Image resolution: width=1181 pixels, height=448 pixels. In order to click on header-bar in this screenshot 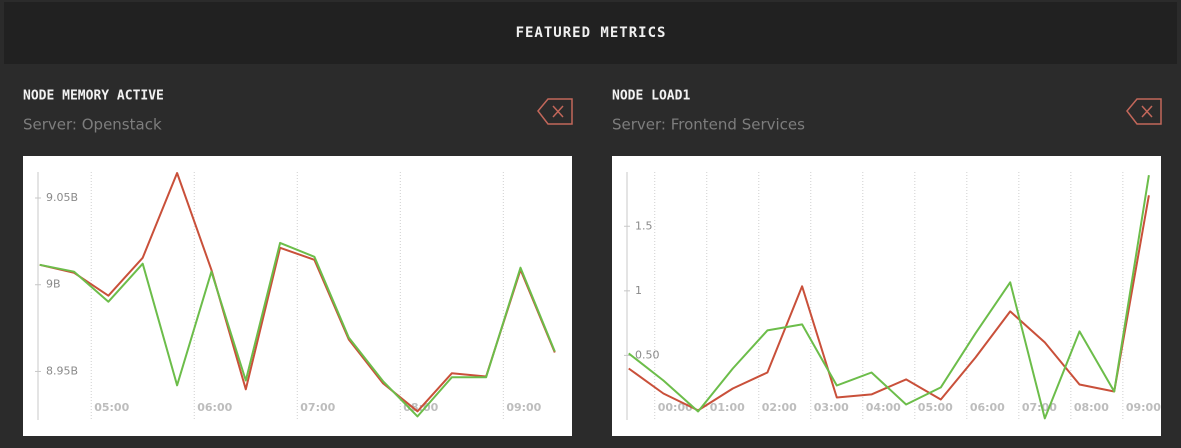, I will do `click(590, 33)`.